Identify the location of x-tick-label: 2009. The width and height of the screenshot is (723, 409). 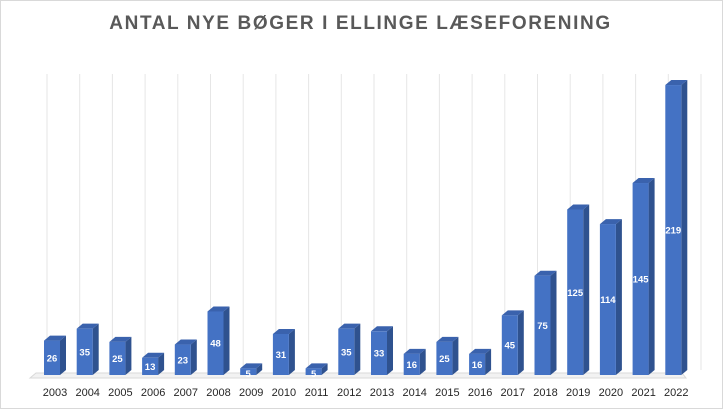
(251, 393).